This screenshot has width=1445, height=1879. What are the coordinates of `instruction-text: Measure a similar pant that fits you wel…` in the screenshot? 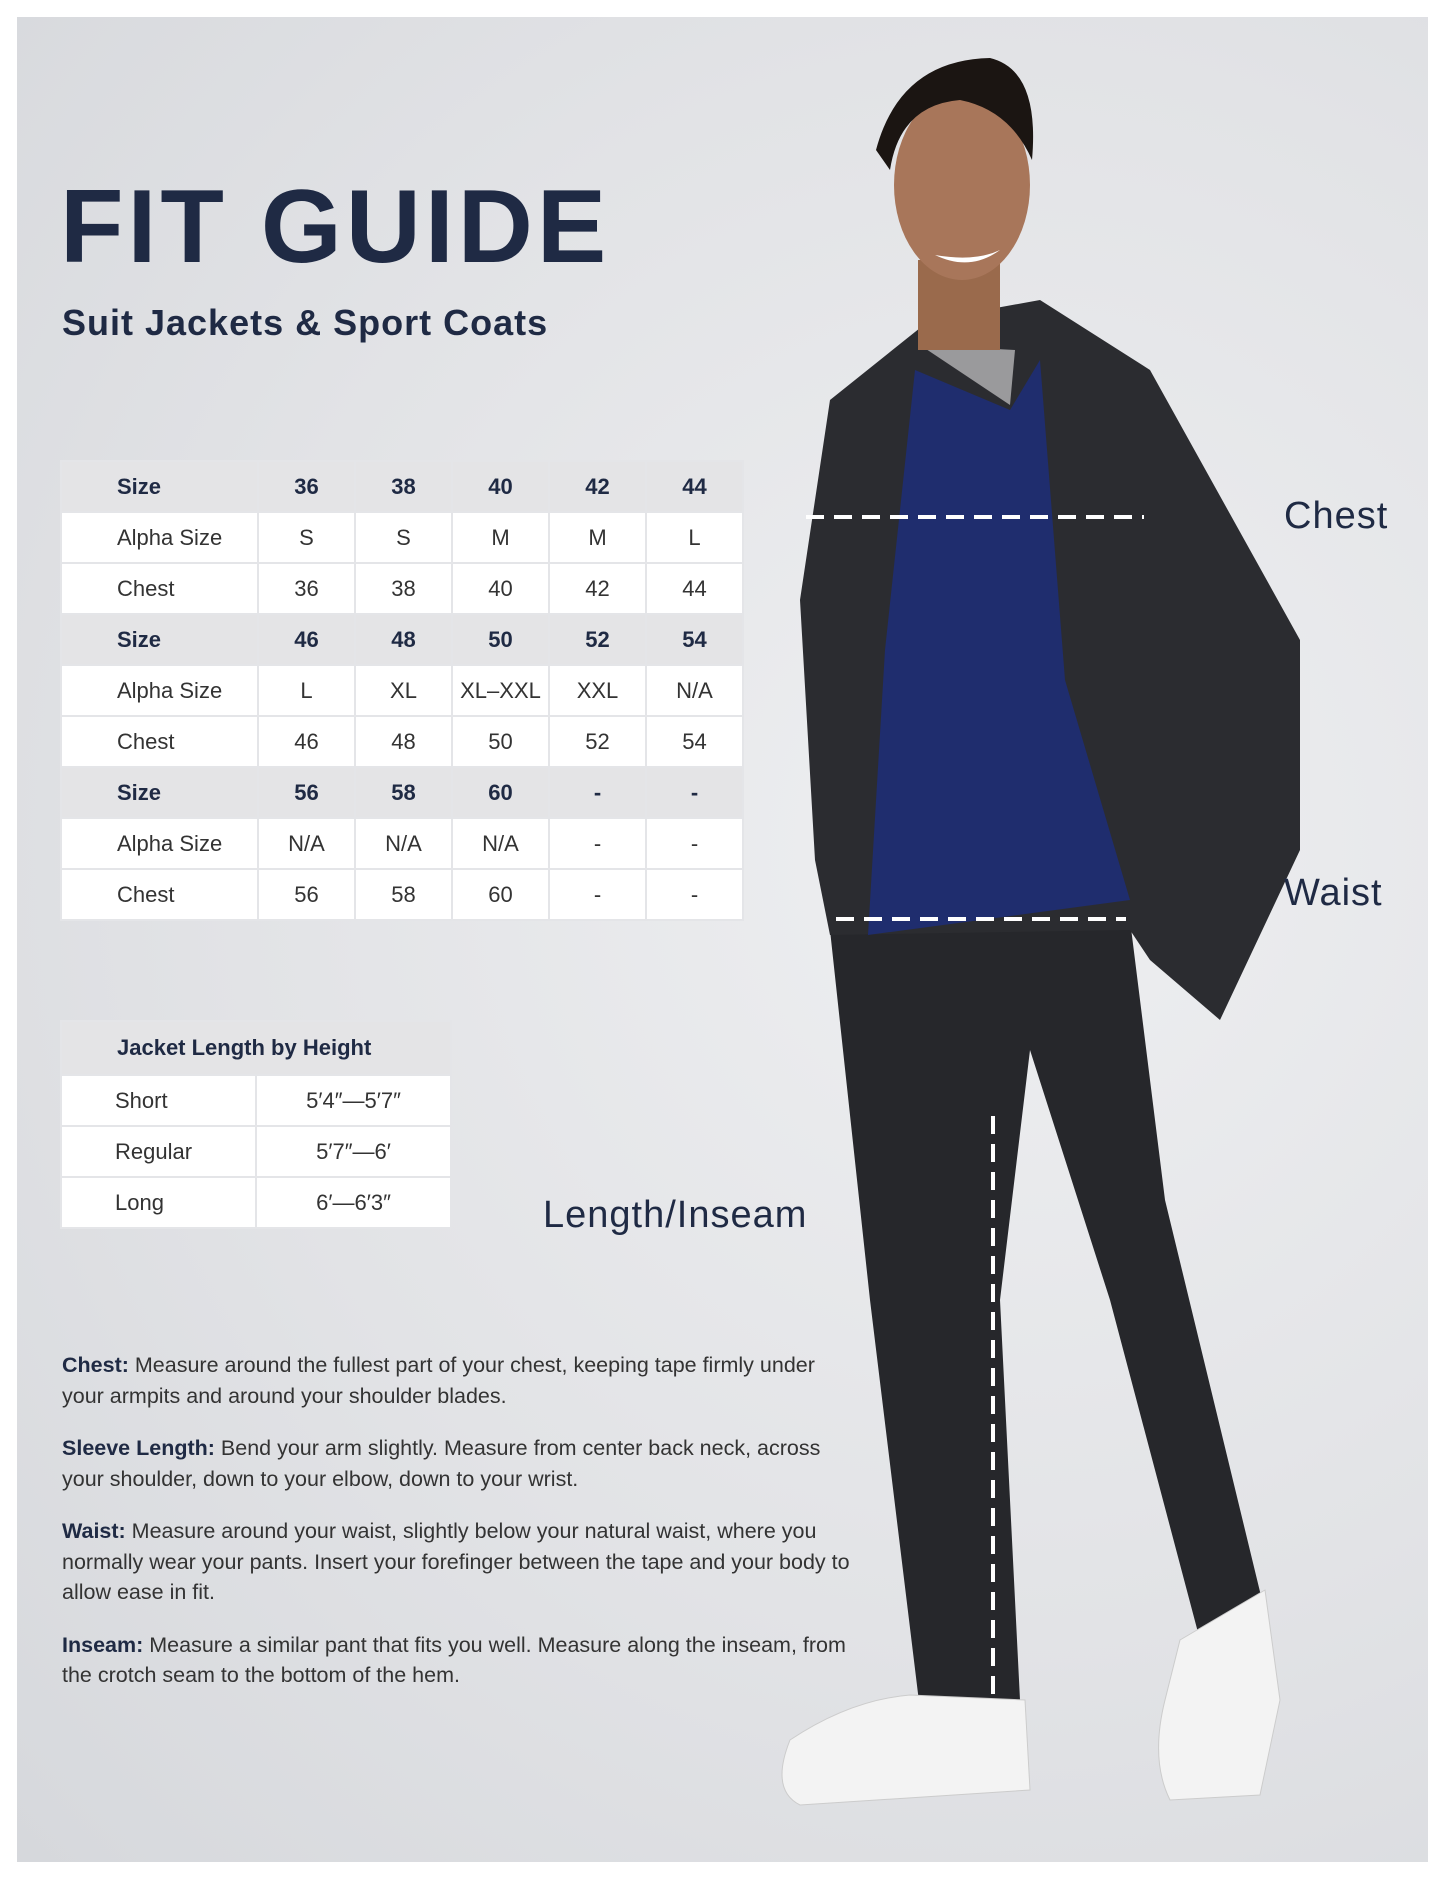 It's located at (454, 1660).